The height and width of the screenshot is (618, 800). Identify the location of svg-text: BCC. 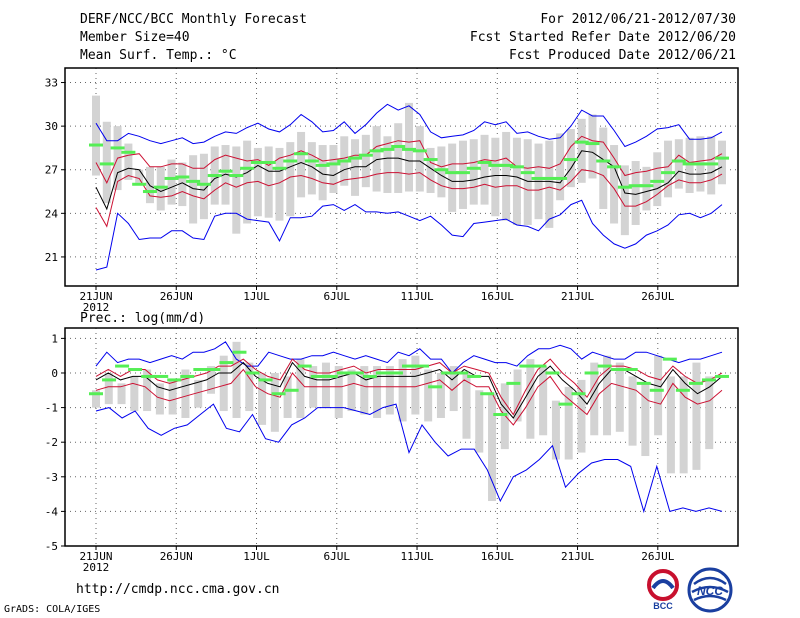
(663, 606).